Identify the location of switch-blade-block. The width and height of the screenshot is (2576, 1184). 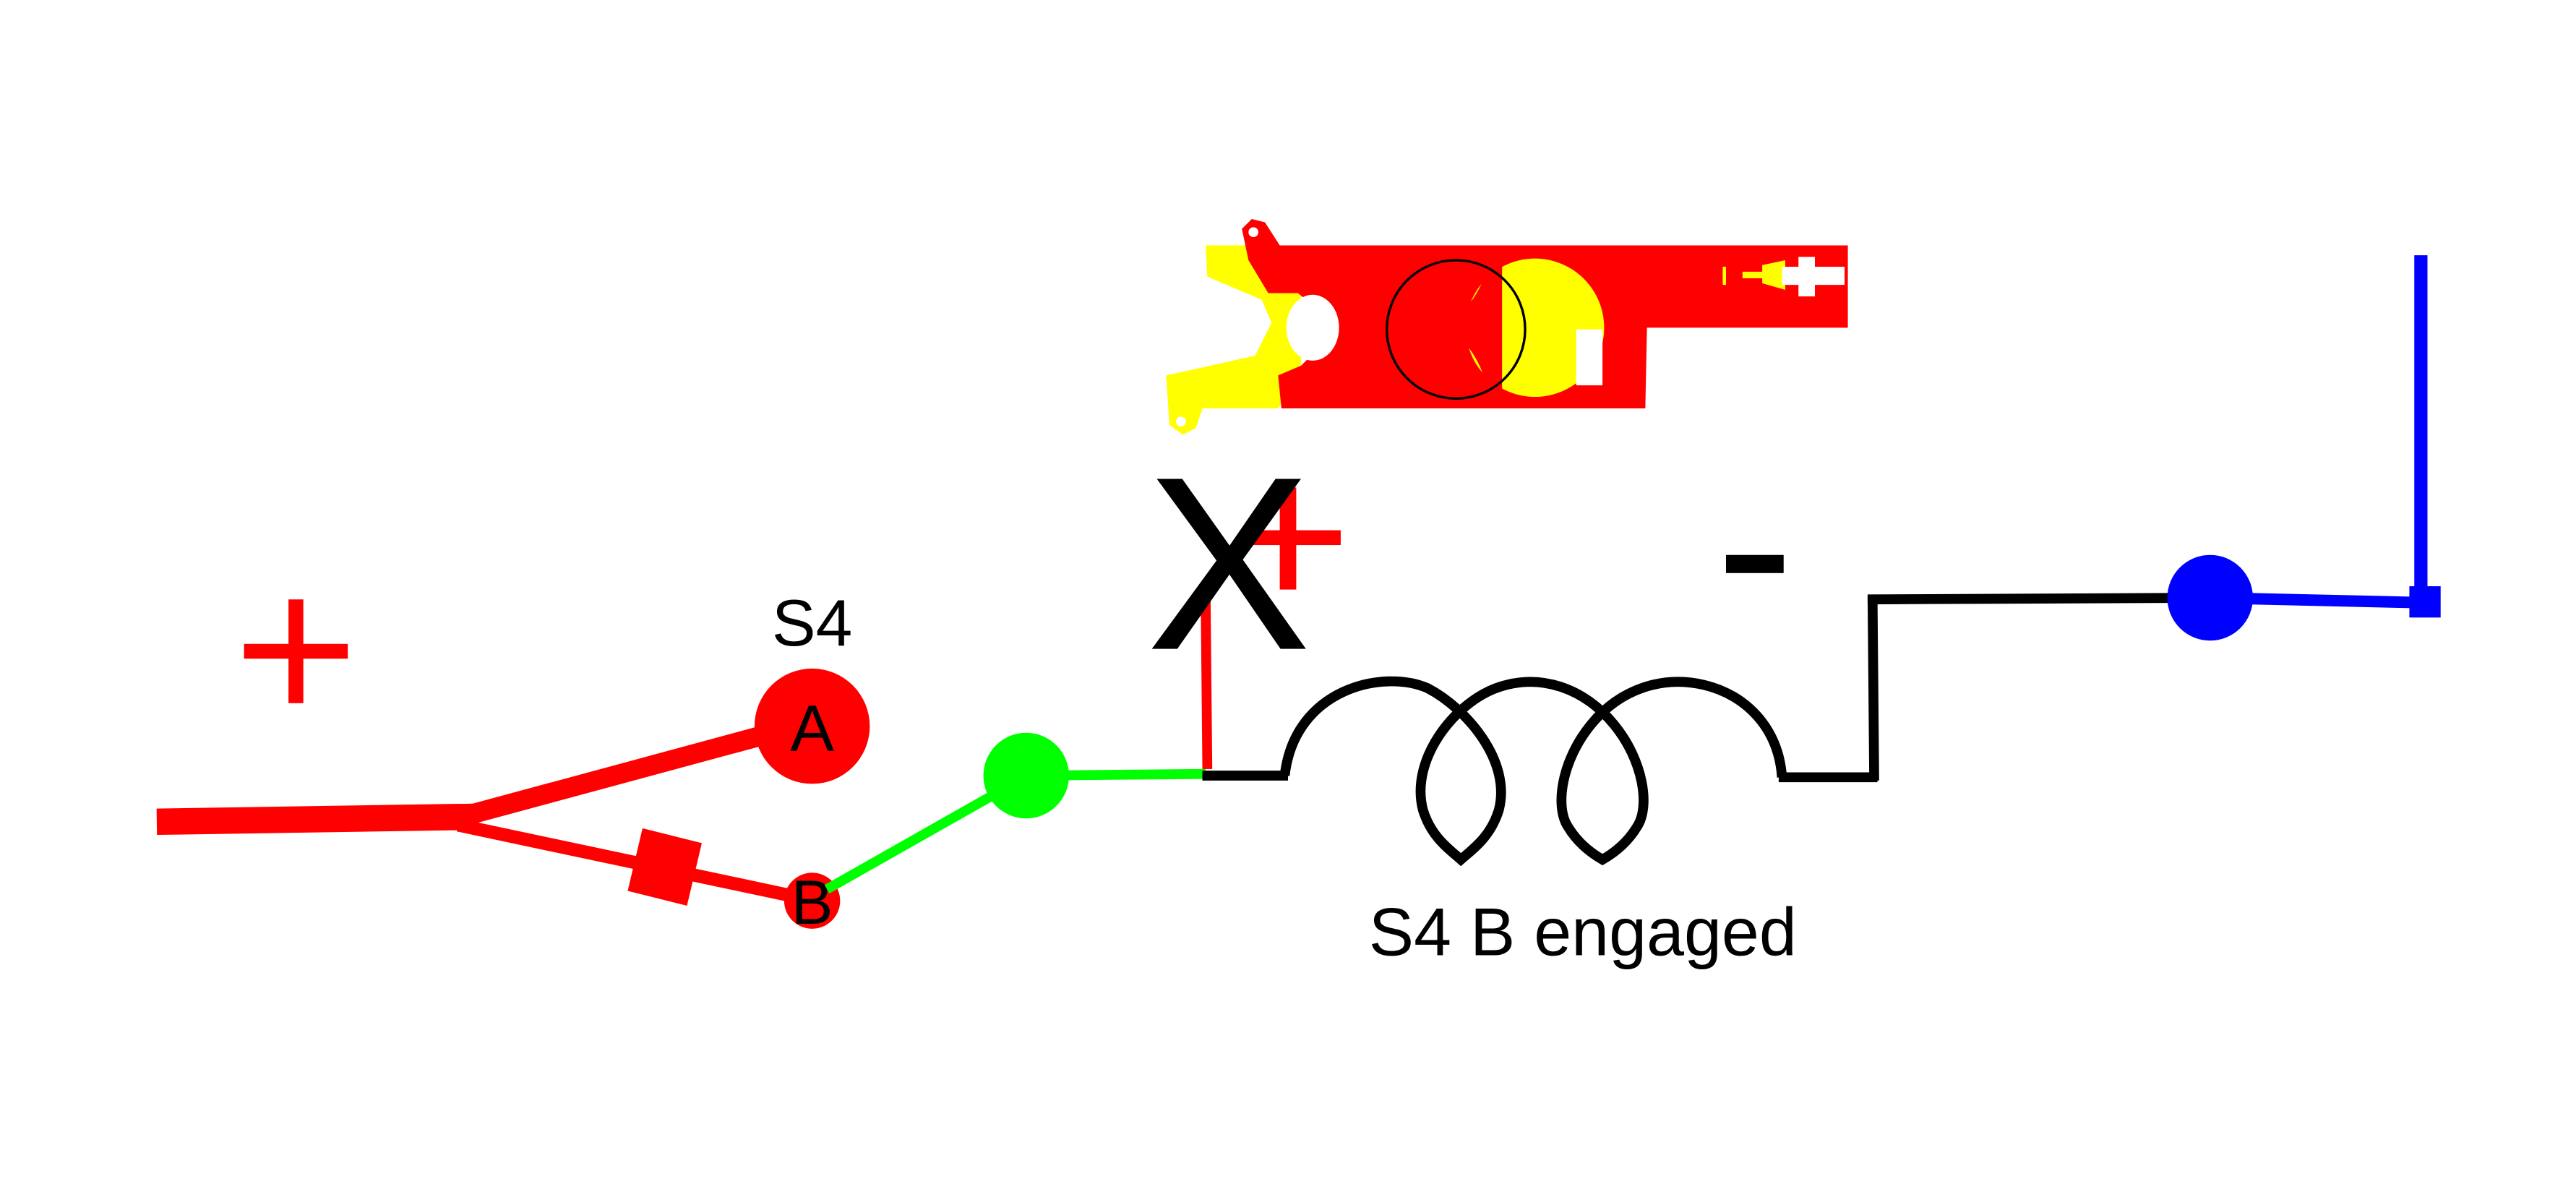
(665, 867).